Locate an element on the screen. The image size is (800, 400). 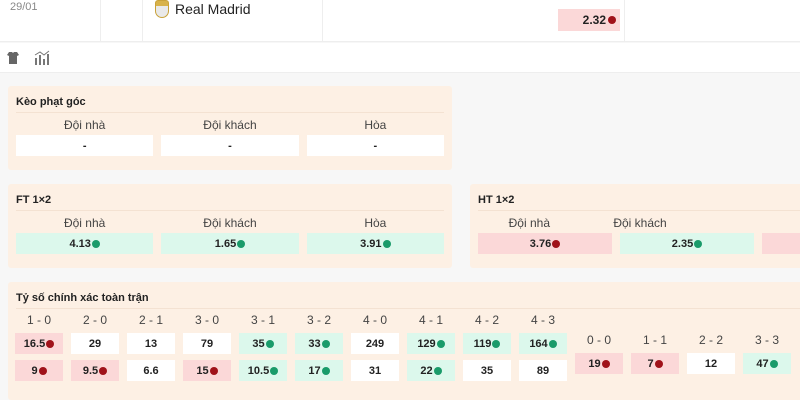
panel-title: HT 1×2 is located at coordinates (639, 201).